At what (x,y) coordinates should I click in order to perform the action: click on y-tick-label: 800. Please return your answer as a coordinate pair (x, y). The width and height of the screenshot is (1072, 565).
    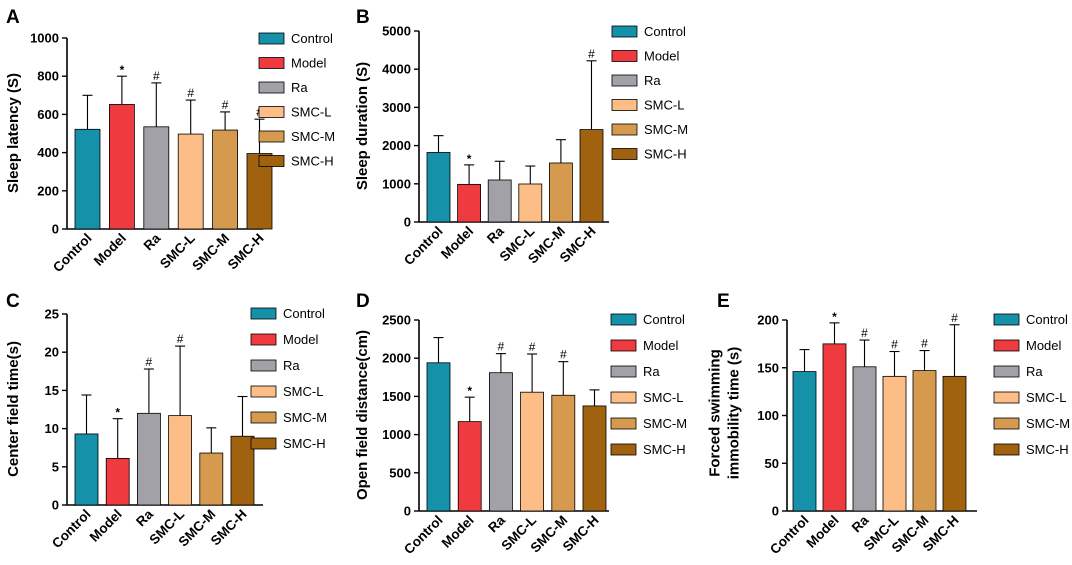
    Looking at the image, I should click on (48, 76).